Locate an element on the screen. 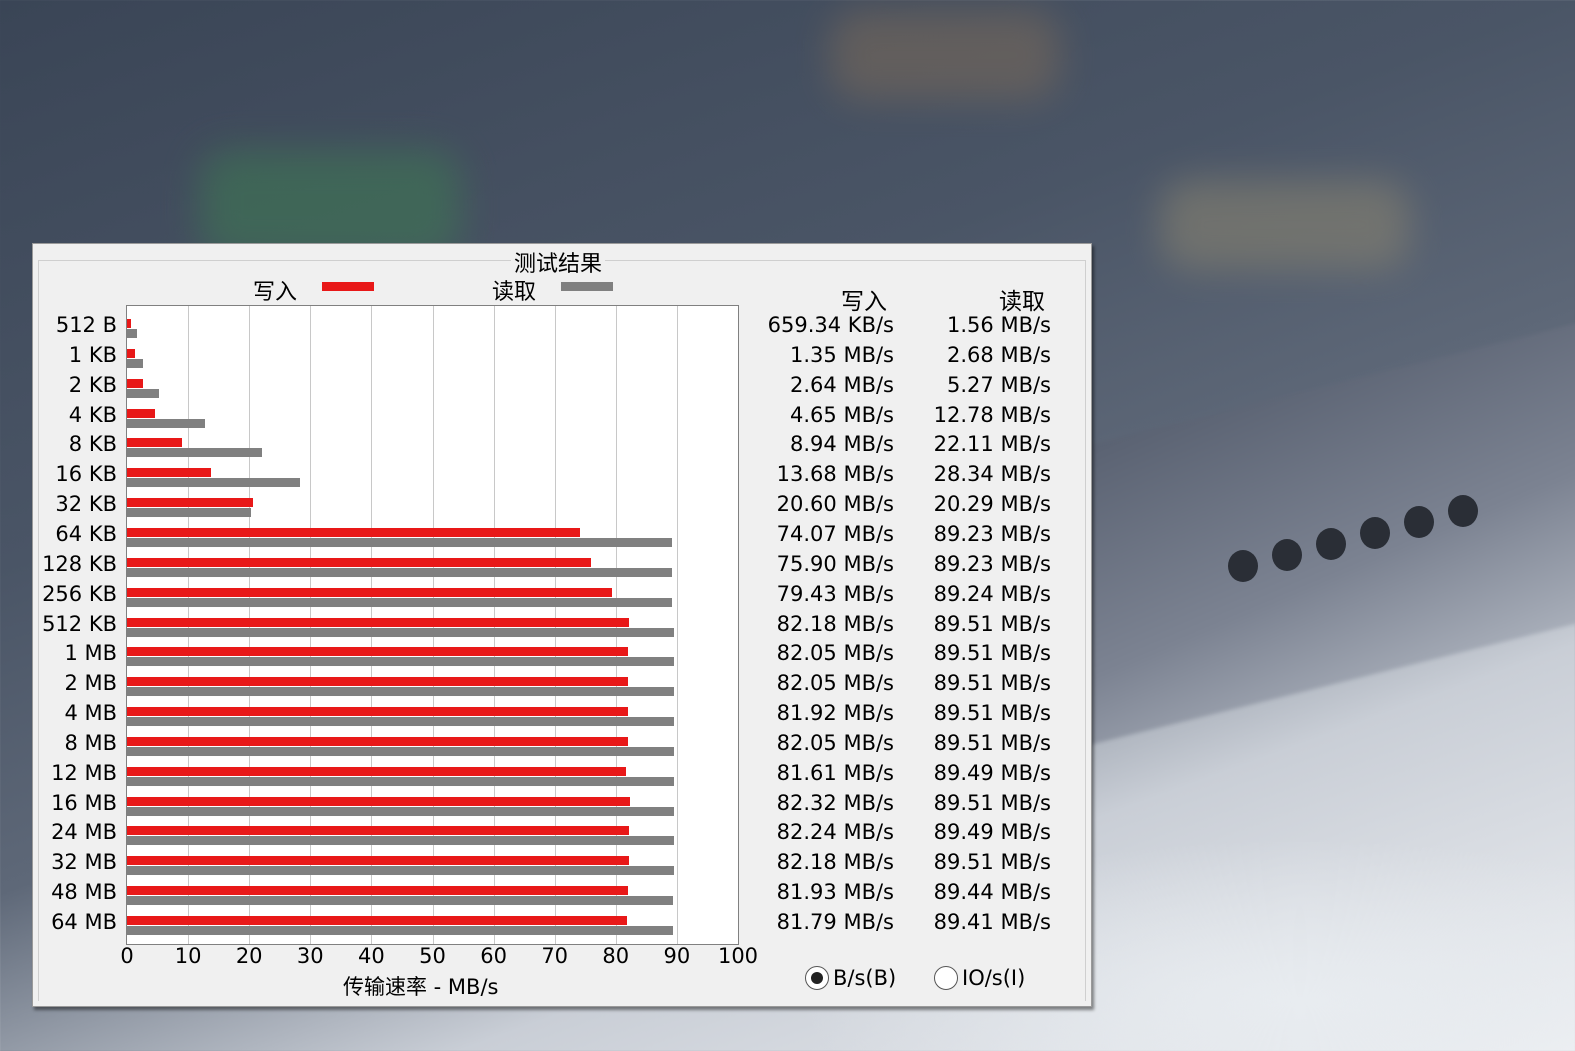 The image size is (1575, 1051). write-value: 8.94 MB/s is located at coordinates (842, 444).